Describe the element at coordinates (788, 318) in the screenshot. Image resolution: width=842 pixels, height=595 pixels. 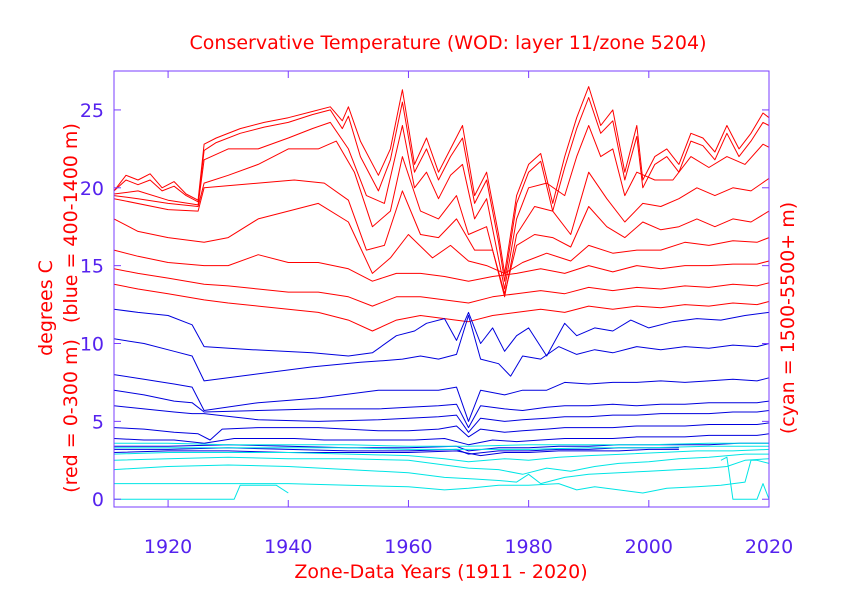
I see `right-axis-label: (cyan = 1500-5500+ m)` at that location.